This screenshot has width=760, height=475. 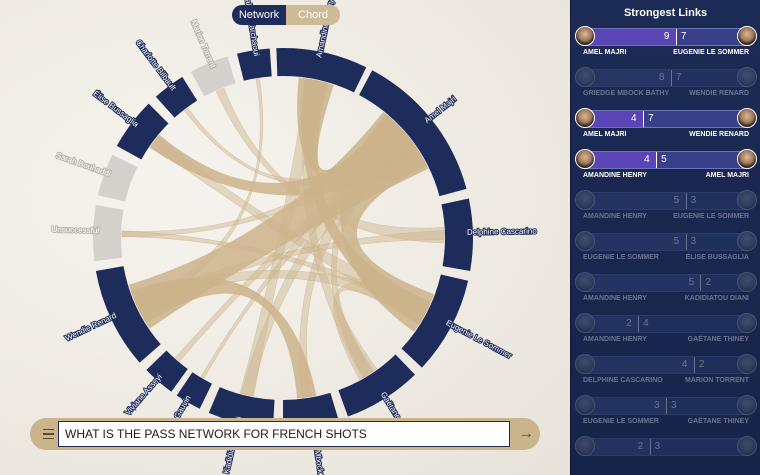 What do you see at coordinates (626, 93) in the screenshot?
I see `link-left-name: GRIEDGE MBOCK BATHY` at bounding box center [626, 93].